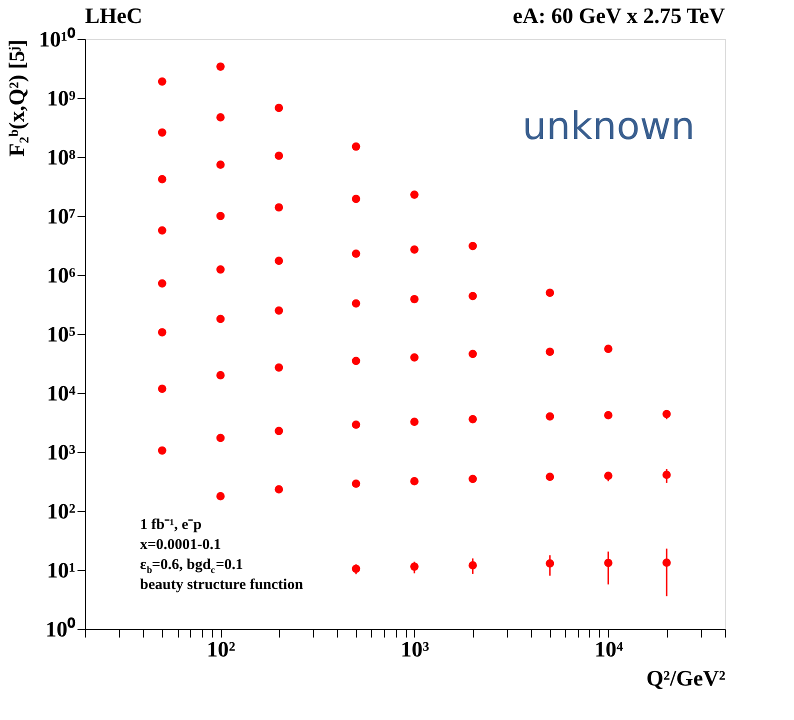 This screenshot has width=794, height=720. What do you see at coordinates (608, 126) in the screenshot?
I see `annotation: unknown` at bounding box center [608, 126].